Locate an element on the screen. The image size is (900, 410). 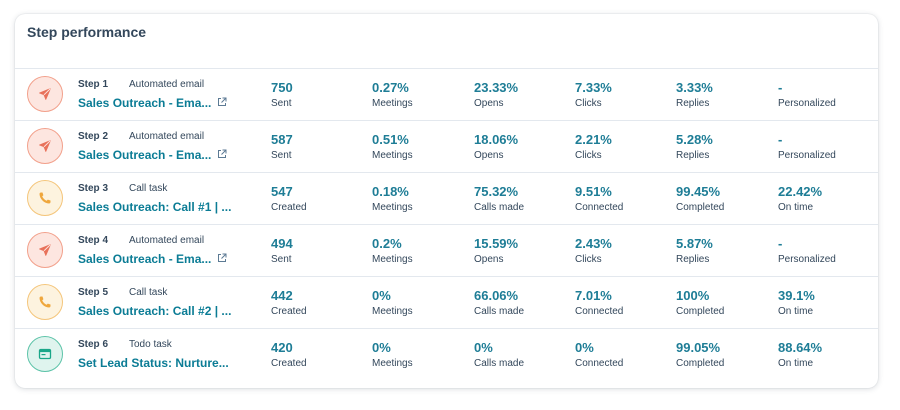
metric-value: 75.32% is located at coordinates (496, 191).